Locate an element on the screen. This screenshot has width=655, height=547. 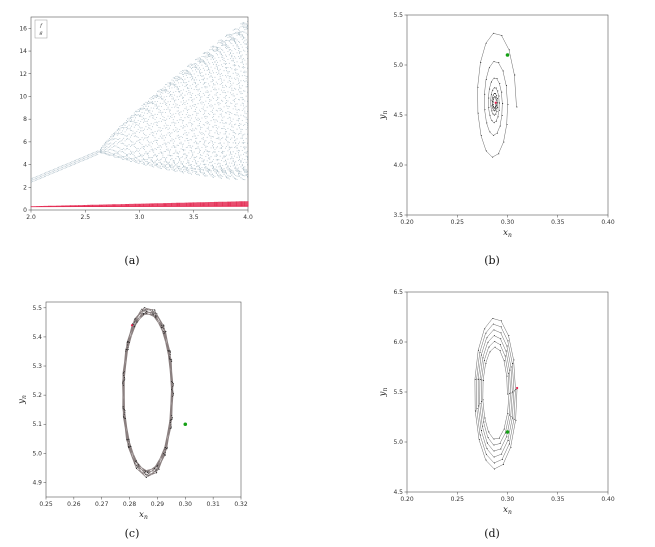
x-tick-label: 2.0 is located at coordinates (31, 217).